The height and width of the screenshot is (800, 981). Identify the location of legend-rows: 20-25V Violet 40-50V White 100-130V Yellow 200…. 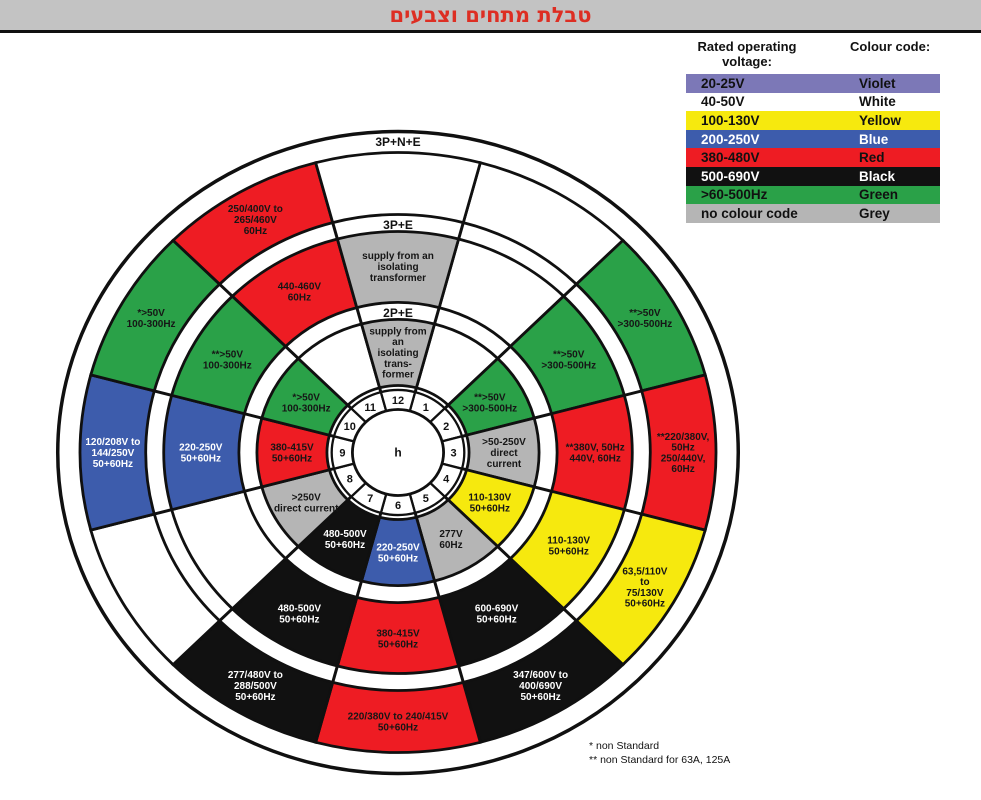
(813, 148).